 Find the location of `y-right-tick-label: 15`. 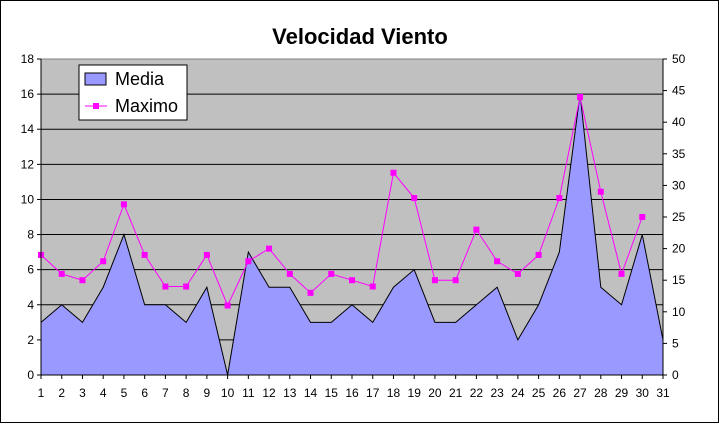

y-right-tick-label: 15 is located at coordinates (679, 280).